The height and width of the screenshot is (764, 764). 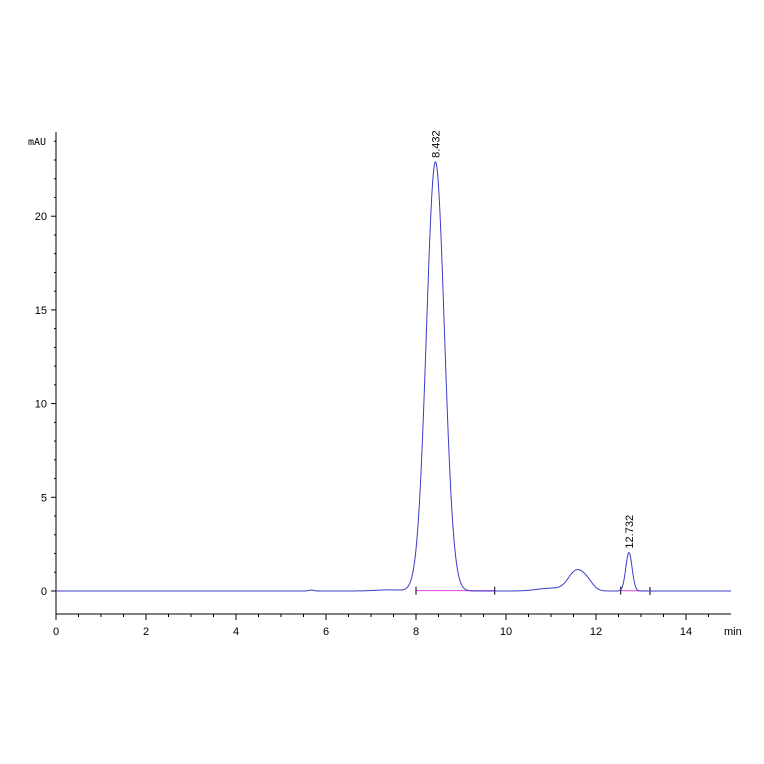 What do you see at coordinates (533, 339) in the screenshot?
I see `peak-annotations: 8.432 12.732` at bounding box center [533, 339].